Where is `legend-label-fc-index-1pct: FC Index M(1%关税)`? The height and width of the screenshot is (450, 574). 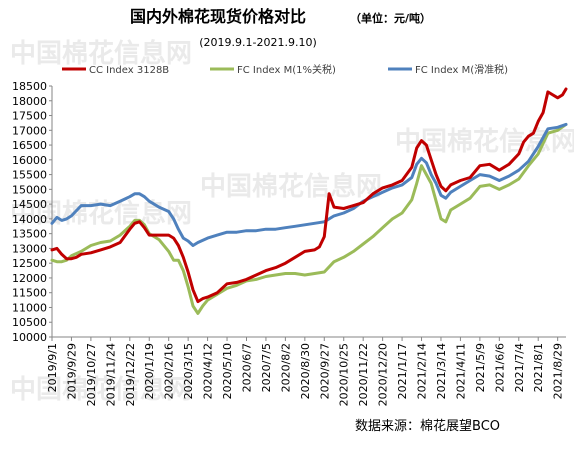
legend-label-fc-index-1pct: FC Index M(1%关税) is located at coordinates (286, 69).